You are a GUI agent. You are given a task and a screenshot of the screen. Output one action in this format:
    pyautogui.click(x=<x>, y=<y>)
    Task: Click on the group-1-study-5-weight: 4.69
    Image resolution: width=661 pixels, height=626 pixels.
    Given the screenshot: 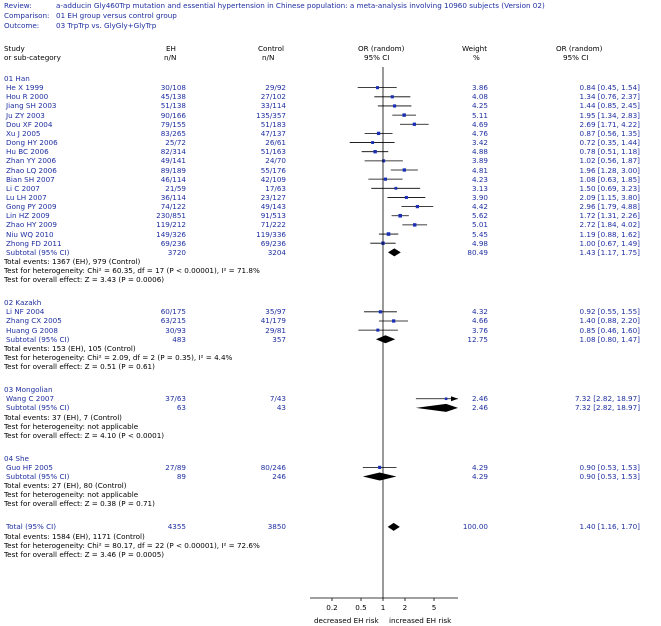 What is the action you would take?
    pyautogui.click(x=479, y=124)
    